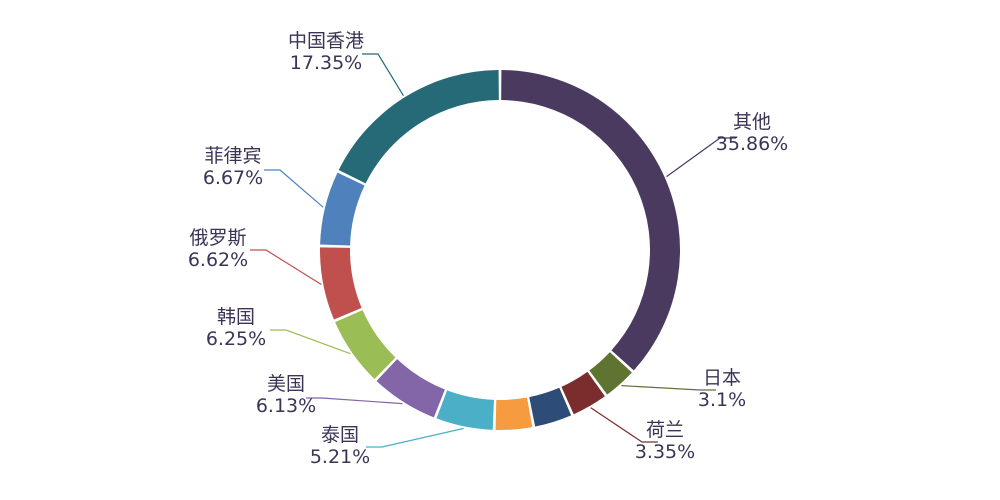  What do you see at coordinates (218, 260) in the screenshot?
I see `slice-value-8: 6.62%` at bounding box center [218, 260].